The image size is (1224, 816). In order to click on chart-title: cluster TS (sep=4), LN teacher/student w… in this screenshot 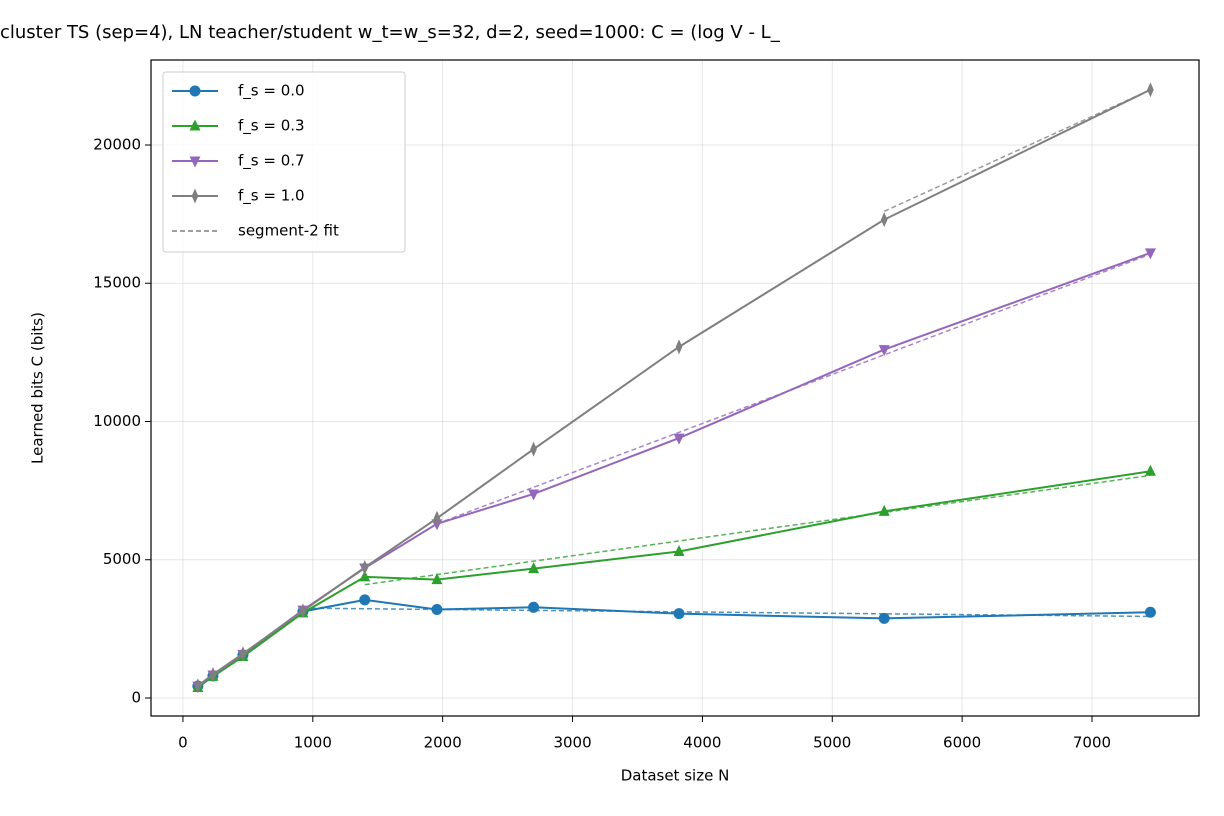, I will do `click(390, 32)`.